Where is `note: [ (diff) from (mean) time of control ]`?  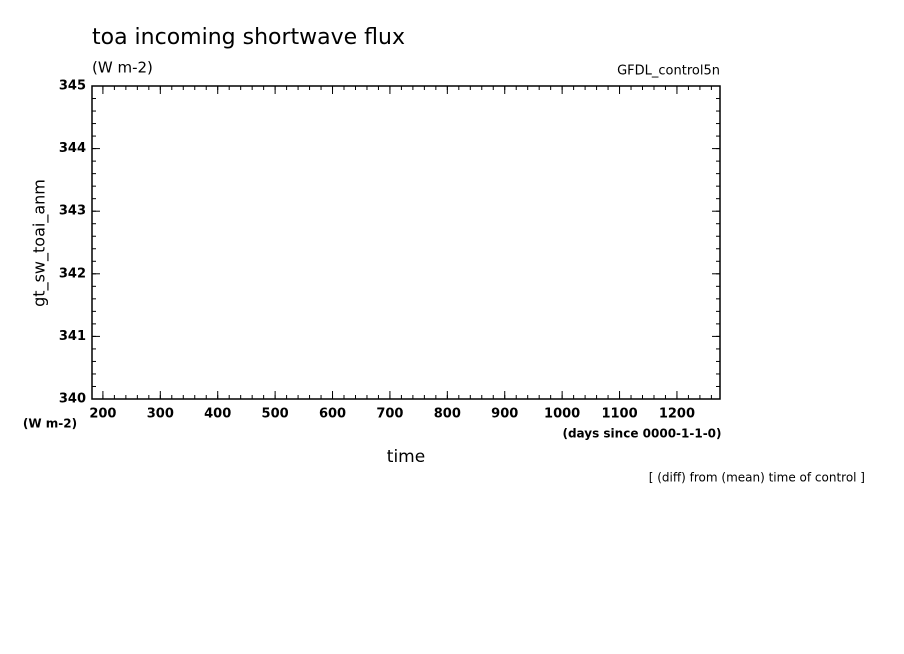
note: [ (diff) from (mean) time of control ] is located at coordinates (757, 478).